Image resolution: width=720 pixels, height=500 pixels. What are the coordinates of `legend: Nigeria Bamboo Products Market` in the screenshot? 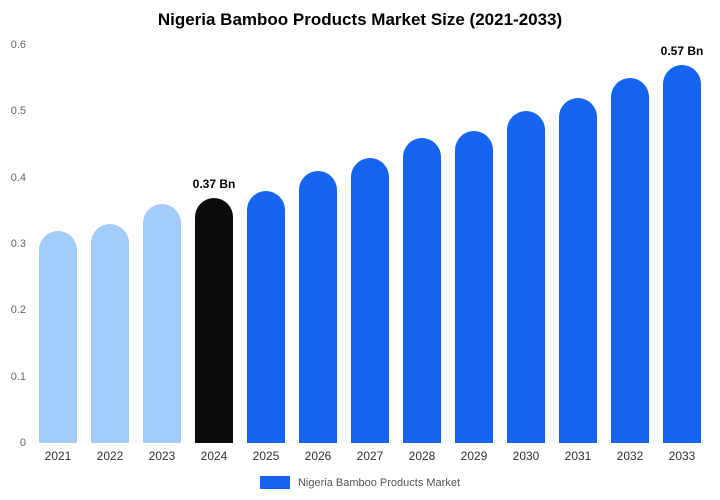 It's located at (360, 482).